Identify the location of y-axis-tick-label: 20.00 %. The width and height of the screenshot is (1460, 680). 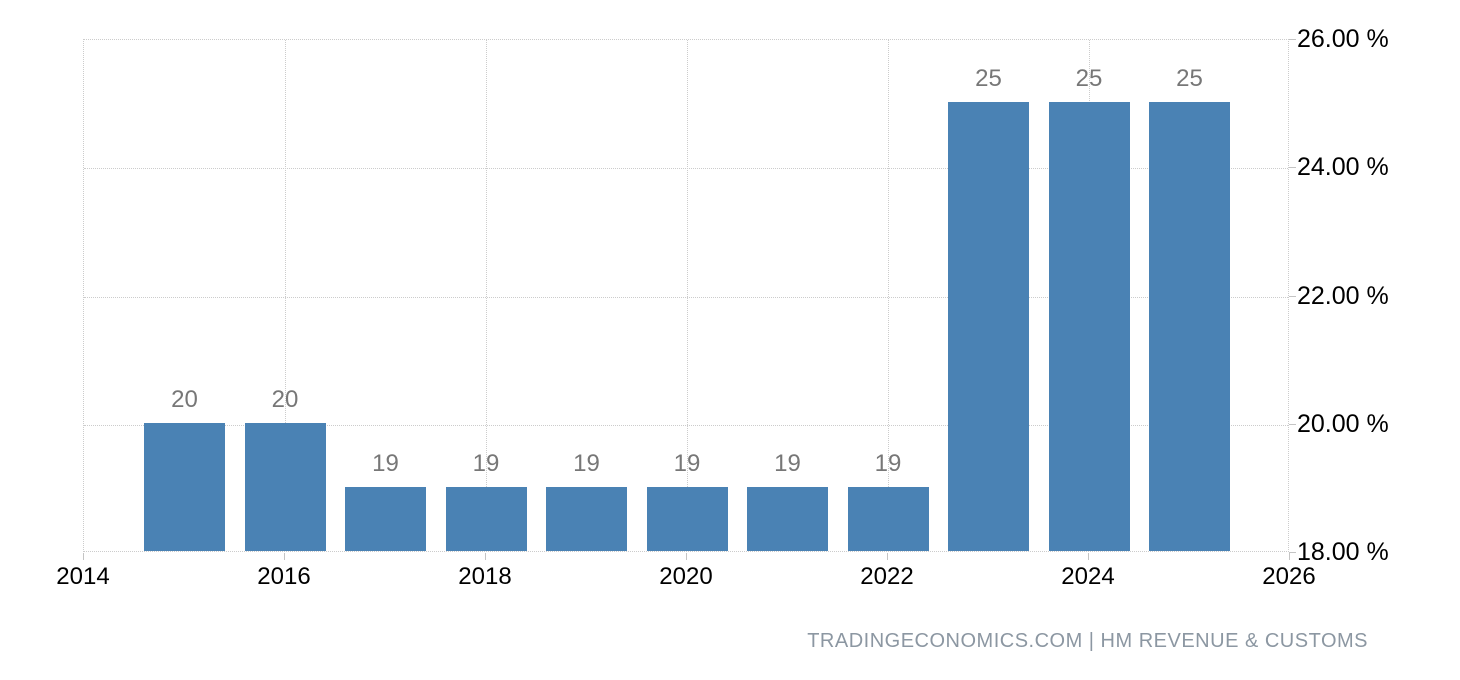
(1343, 423).